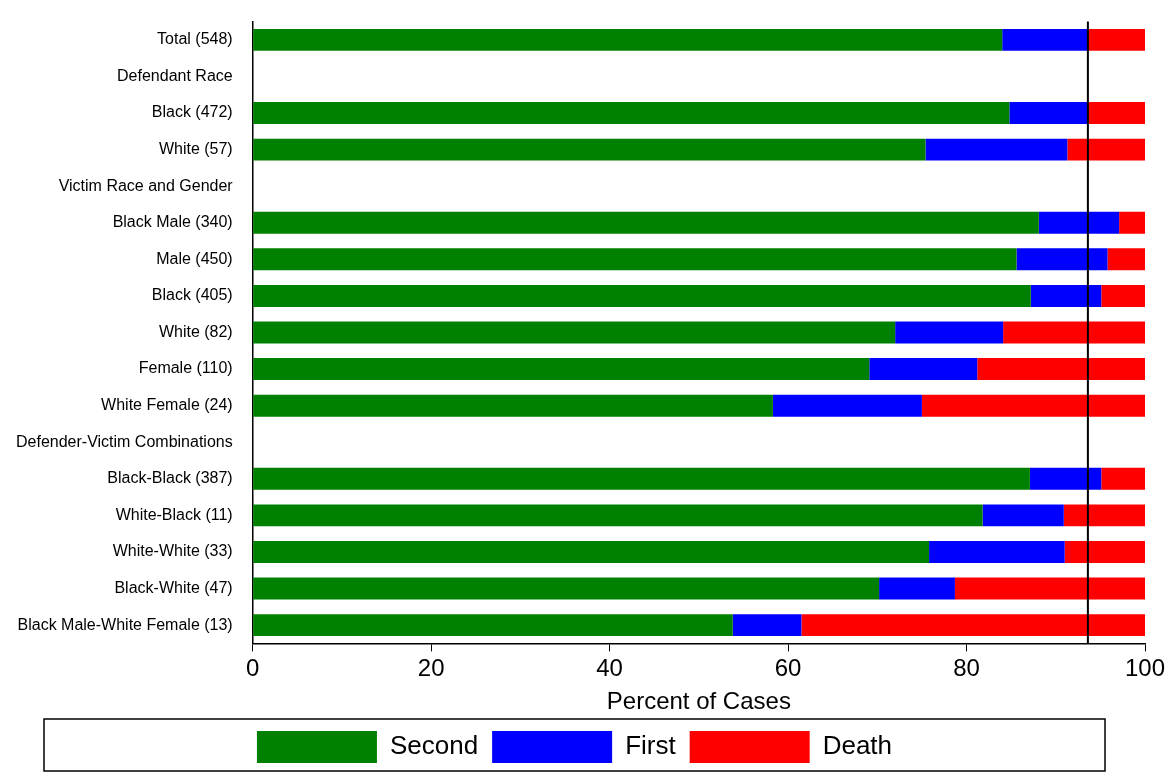  I want to click on y-tick-label: Black-White (47), so click(173, 587).